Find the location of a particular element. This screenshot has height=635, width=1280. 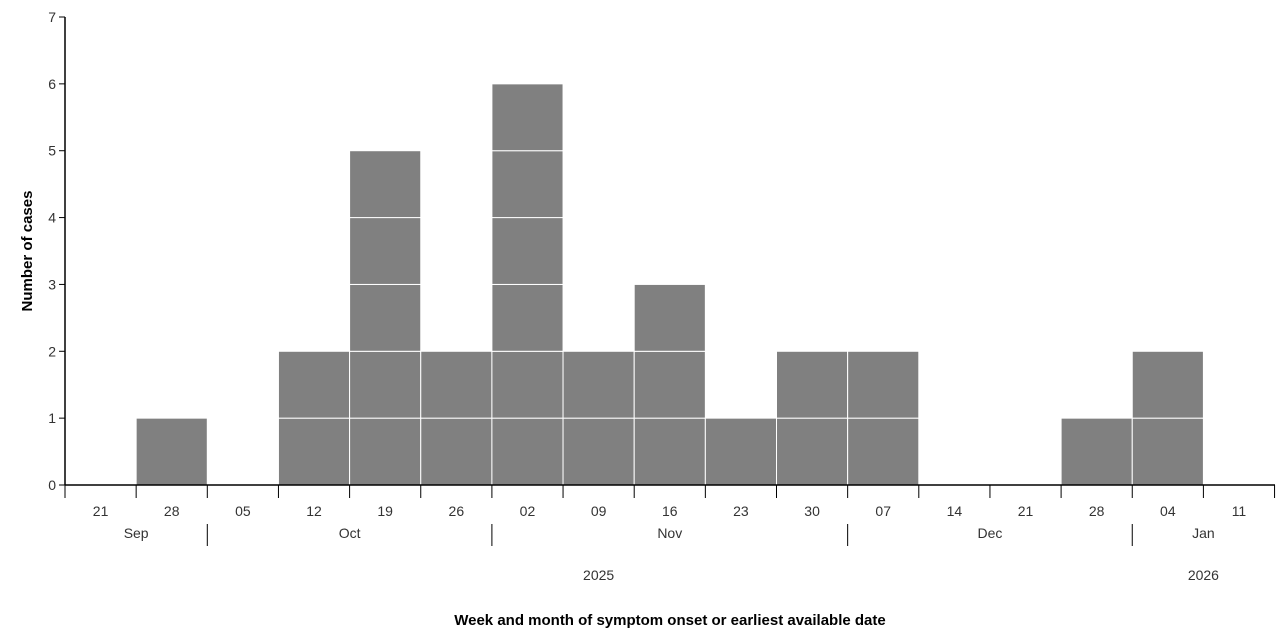

y-tick-label: 2 is located at coordinates (52, 351).